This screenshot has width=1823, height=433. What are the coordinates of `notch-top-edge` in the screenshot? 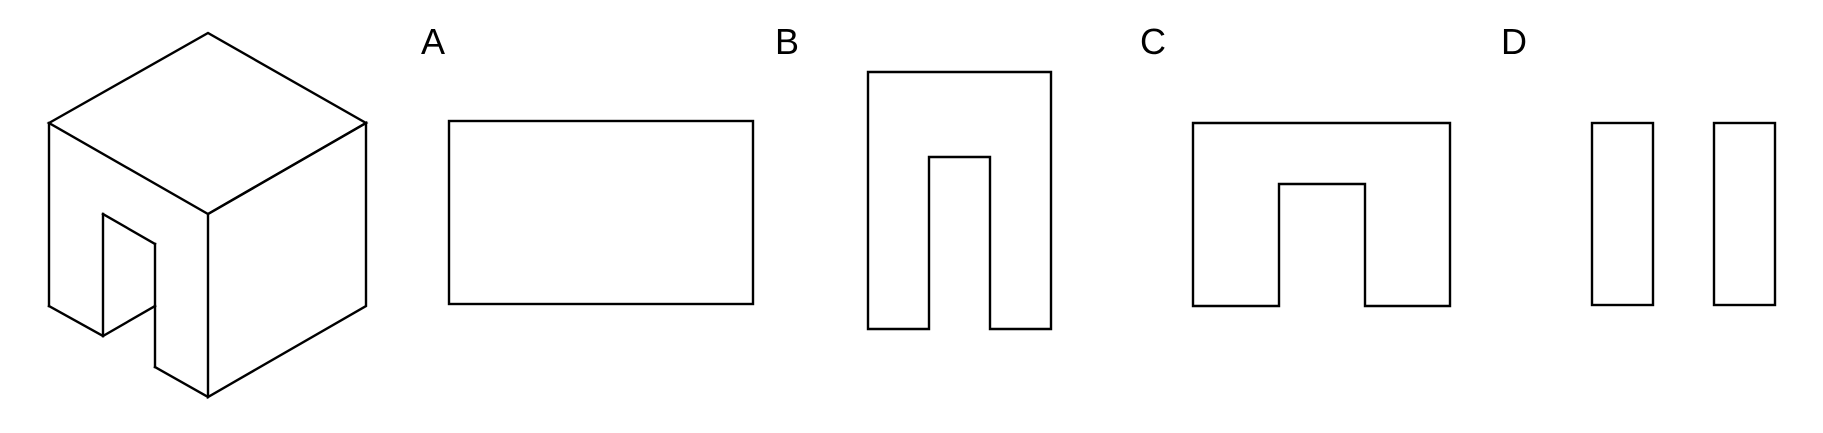 It's located at (129, 229).